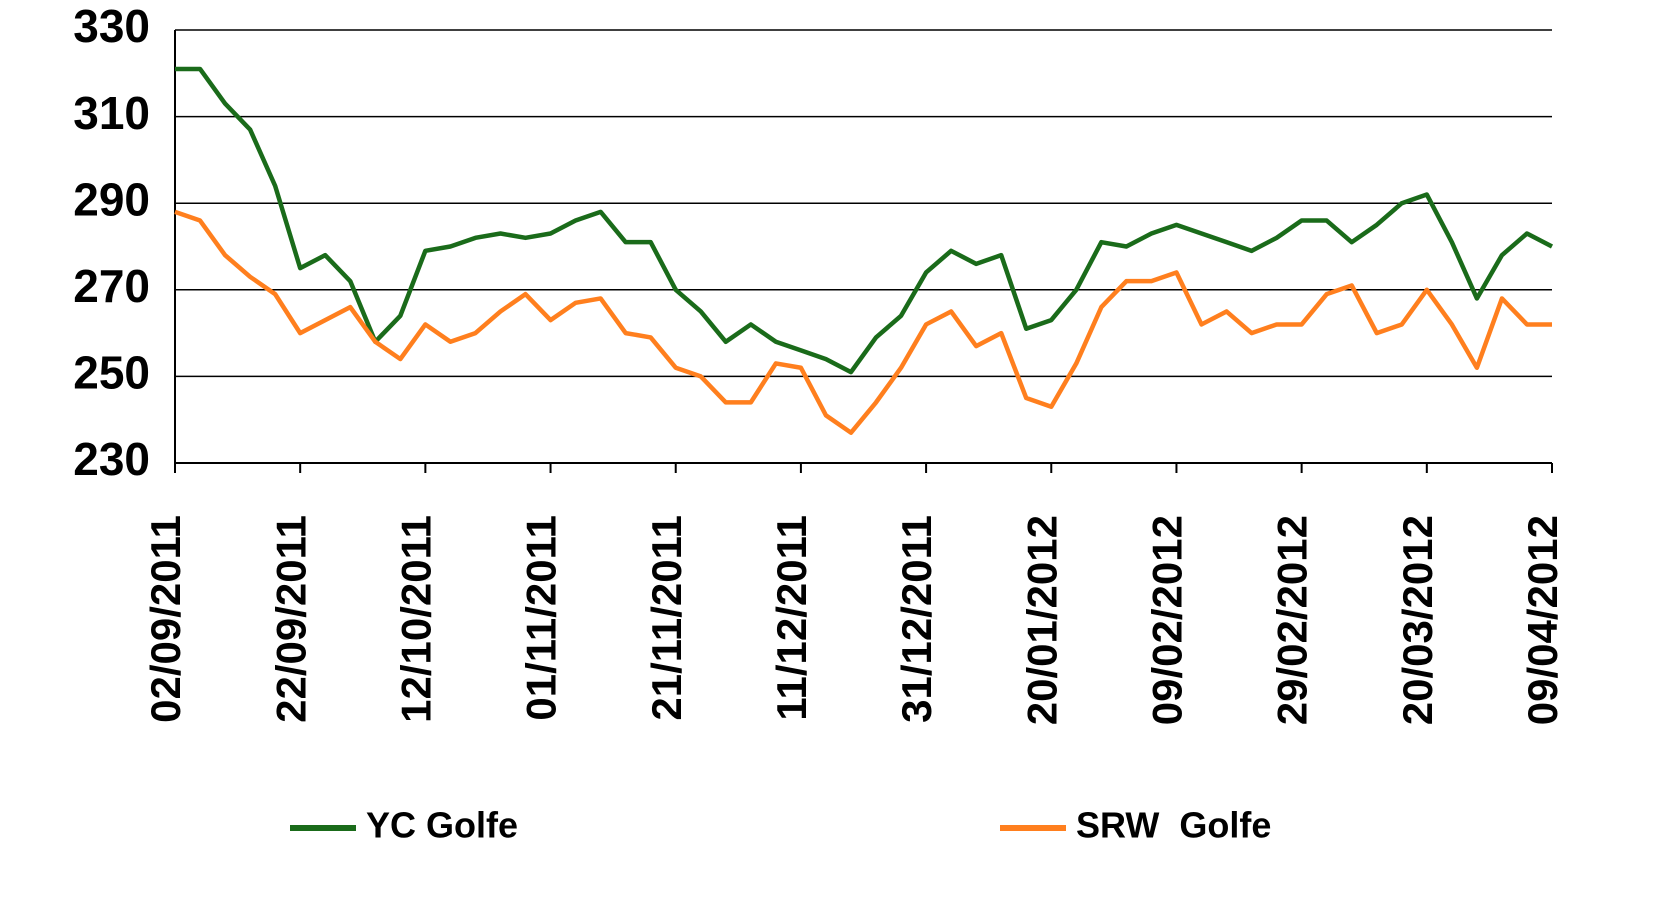 The height and width of the screenshot is (909, 1677). Describe the element at coordinates (111, 286) in the screenshot. I see `y-tick-label: 270` at that location.